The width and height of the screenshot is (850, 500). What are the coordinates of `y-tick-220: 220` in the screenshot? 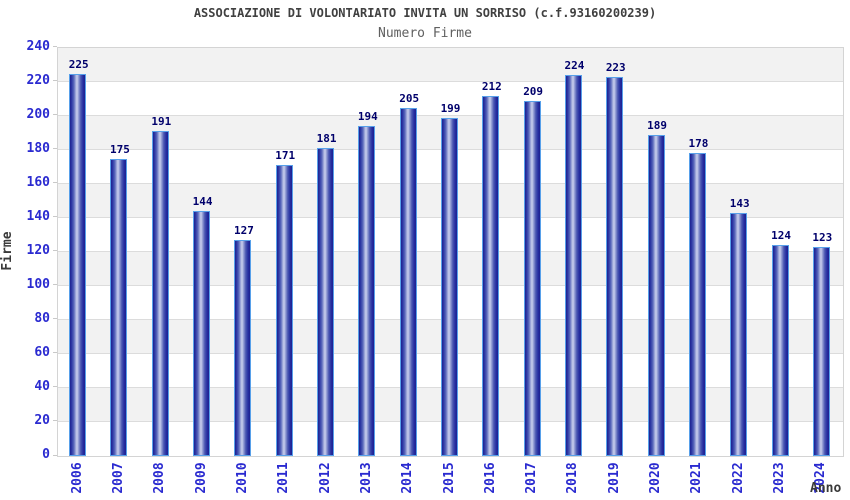 It's located at (38, 80).